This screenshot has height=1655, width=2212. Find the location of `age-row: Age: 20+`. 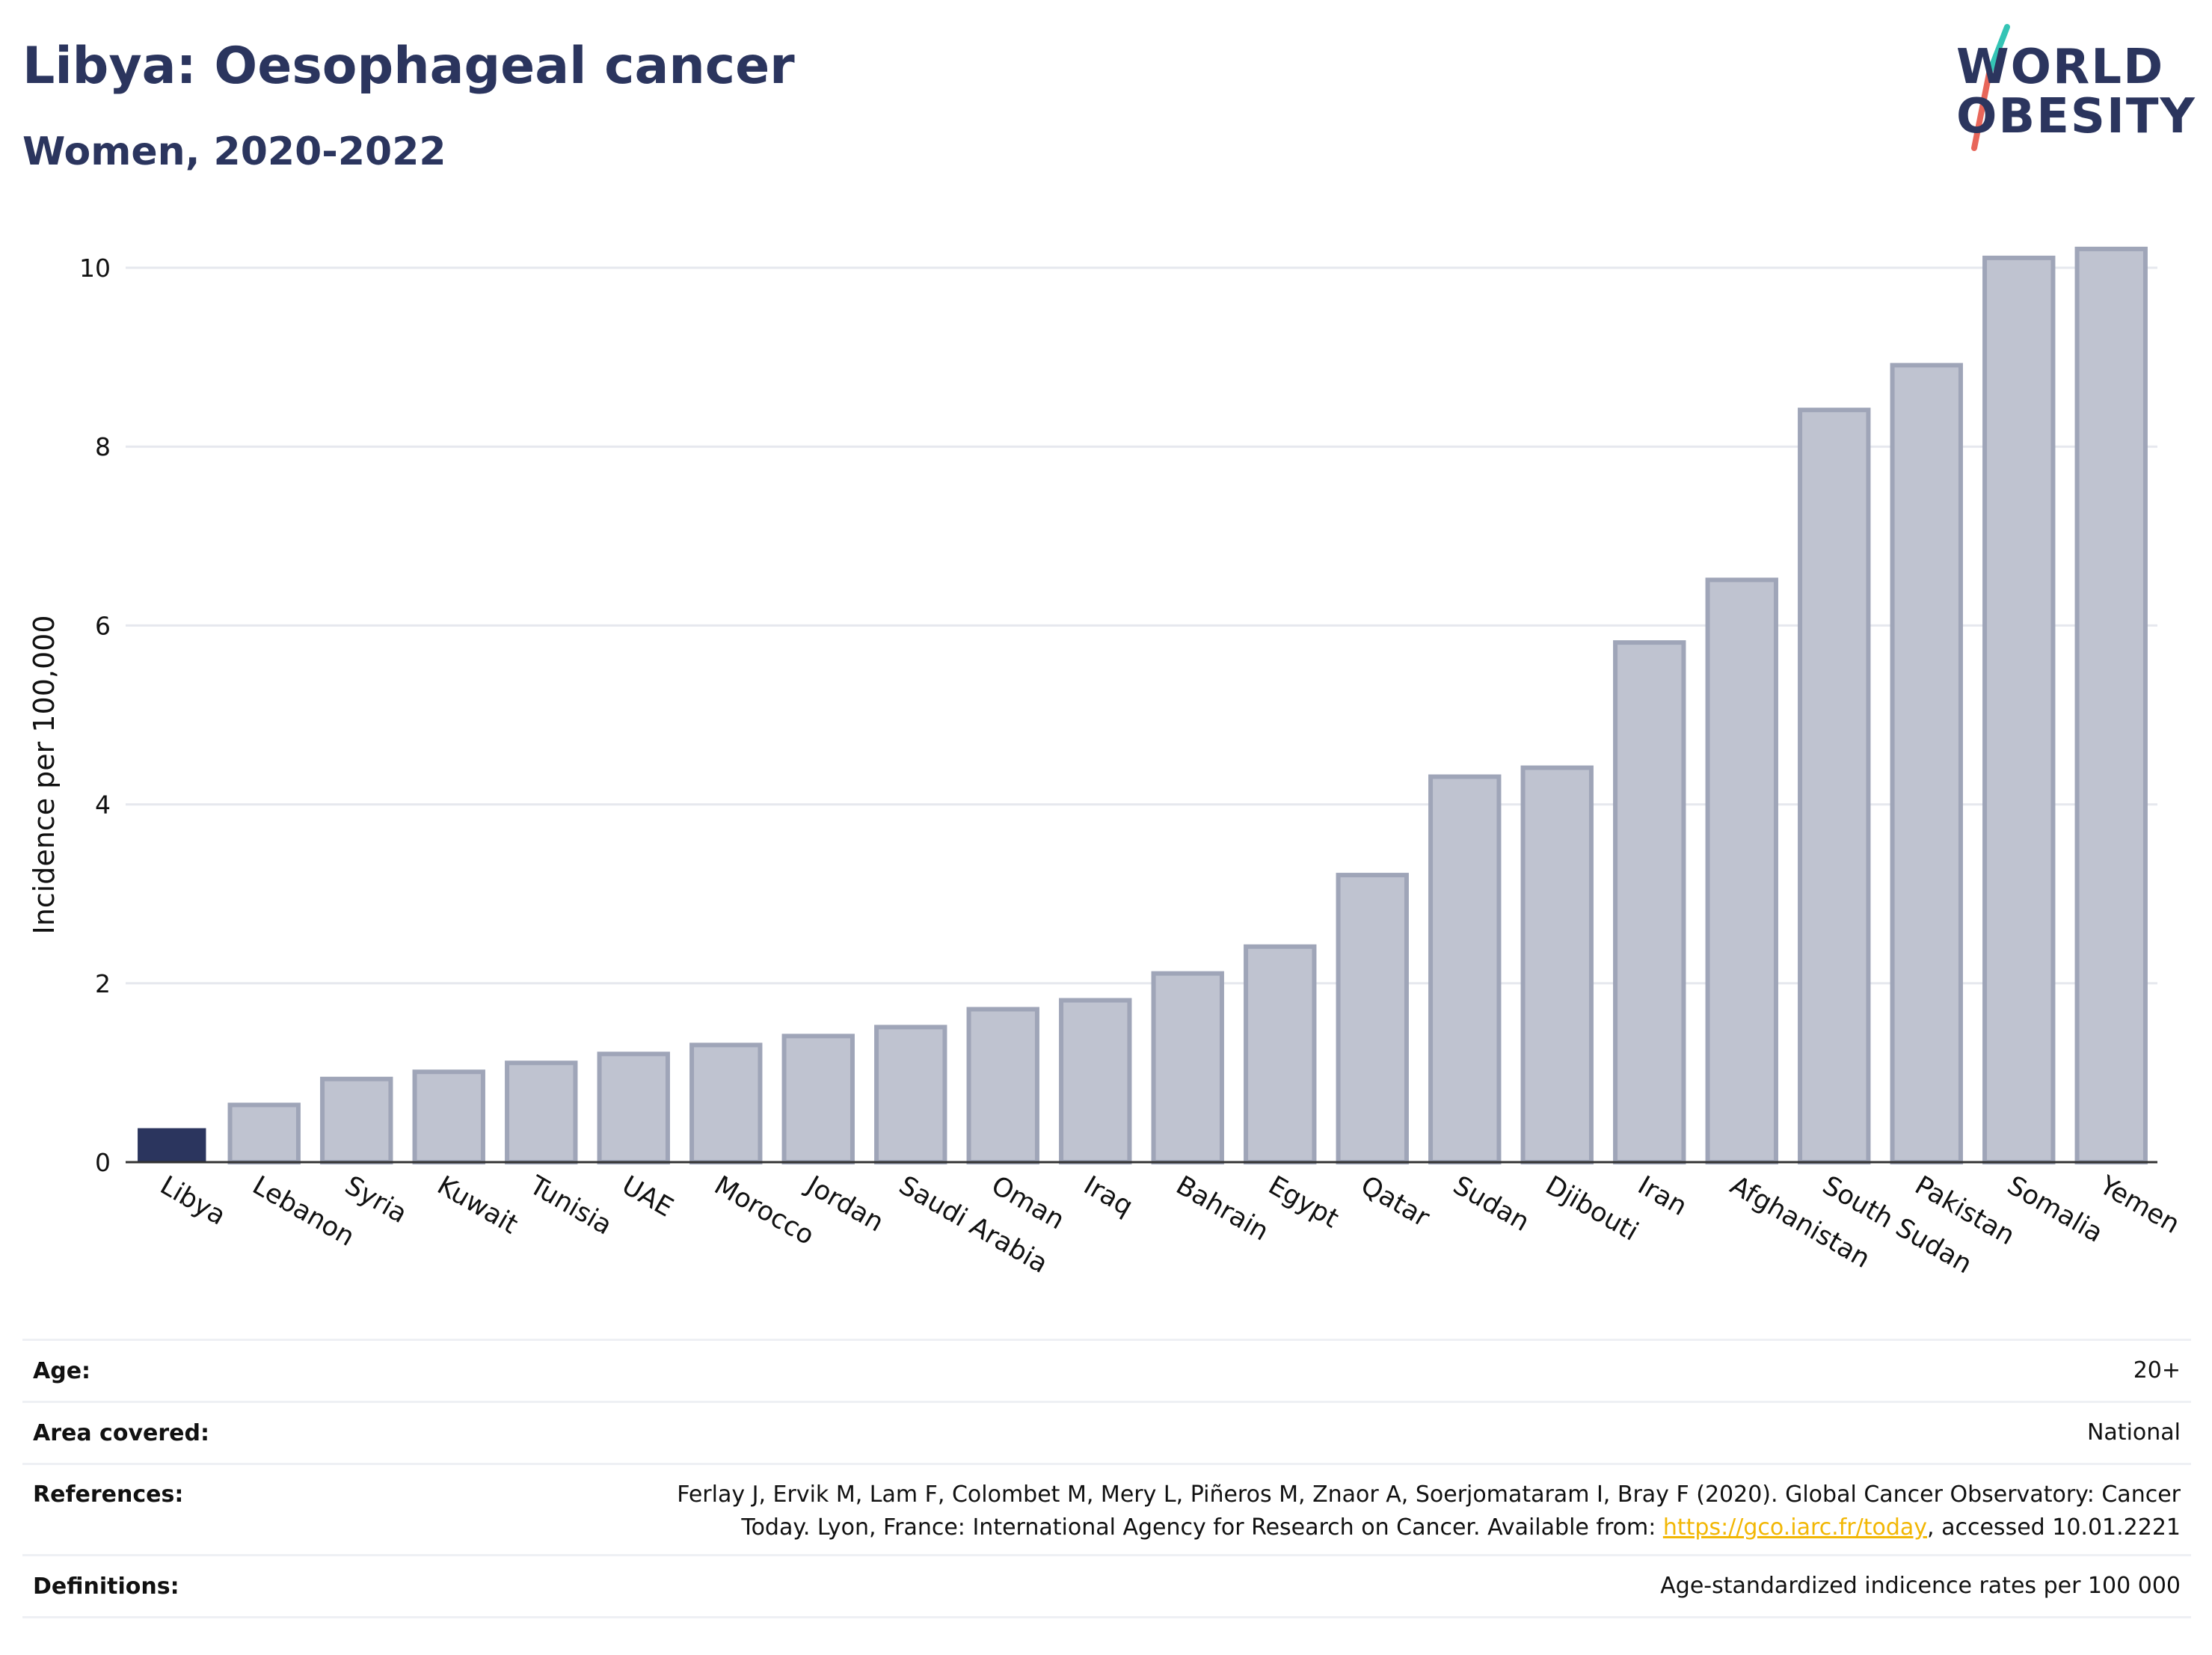

age-row: Age: 20+ is located at coordinates (1106, 1370).